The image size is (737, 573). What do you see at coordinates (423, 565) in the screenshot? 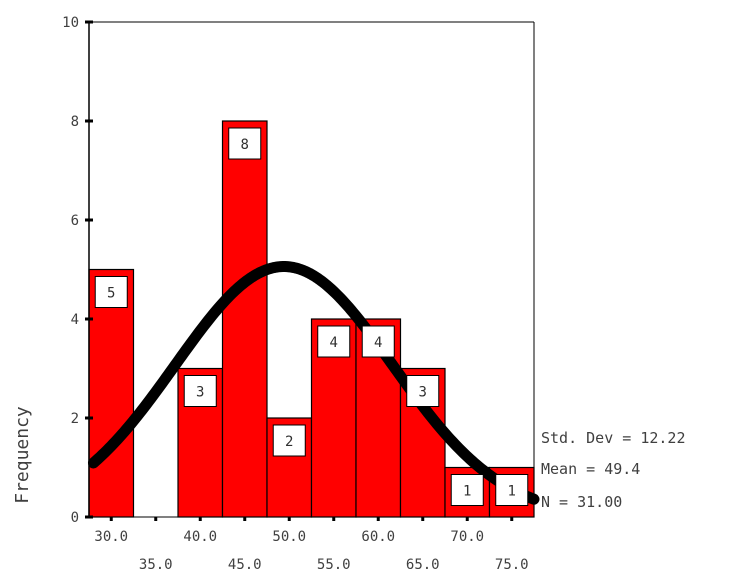
I see `x-tick-label: 65.0` at bounding box center [423, 565].